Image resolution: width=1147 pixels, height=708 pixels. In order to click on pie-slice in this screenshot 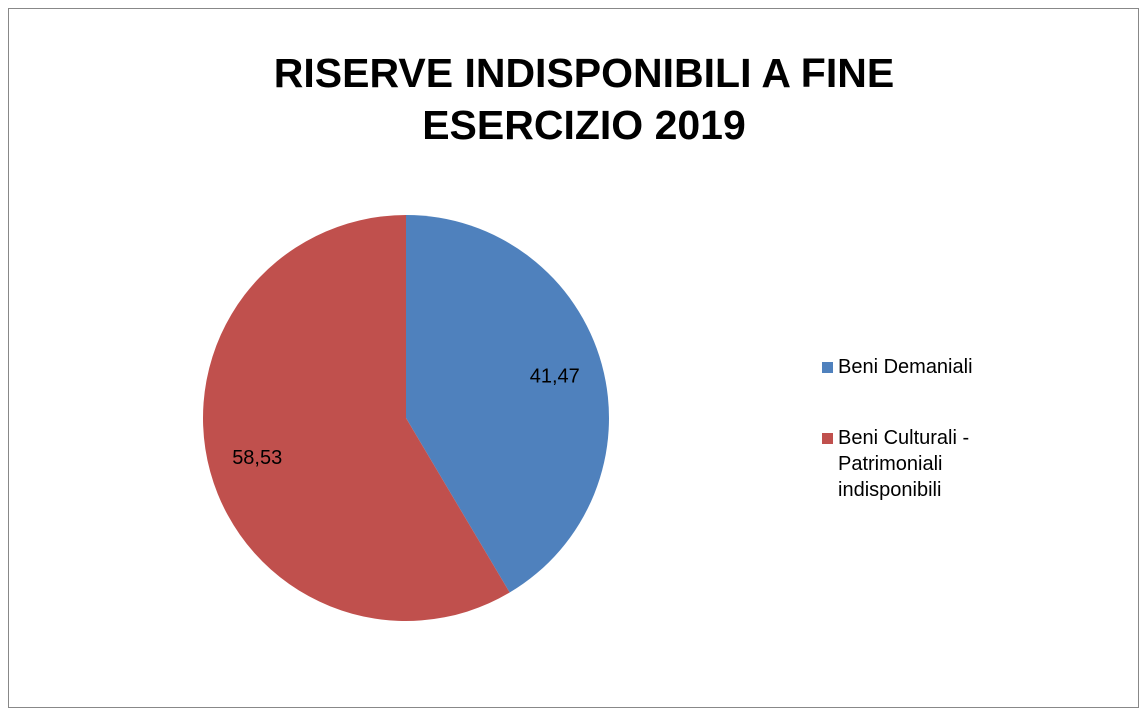, I will do `click(507, 404)`.